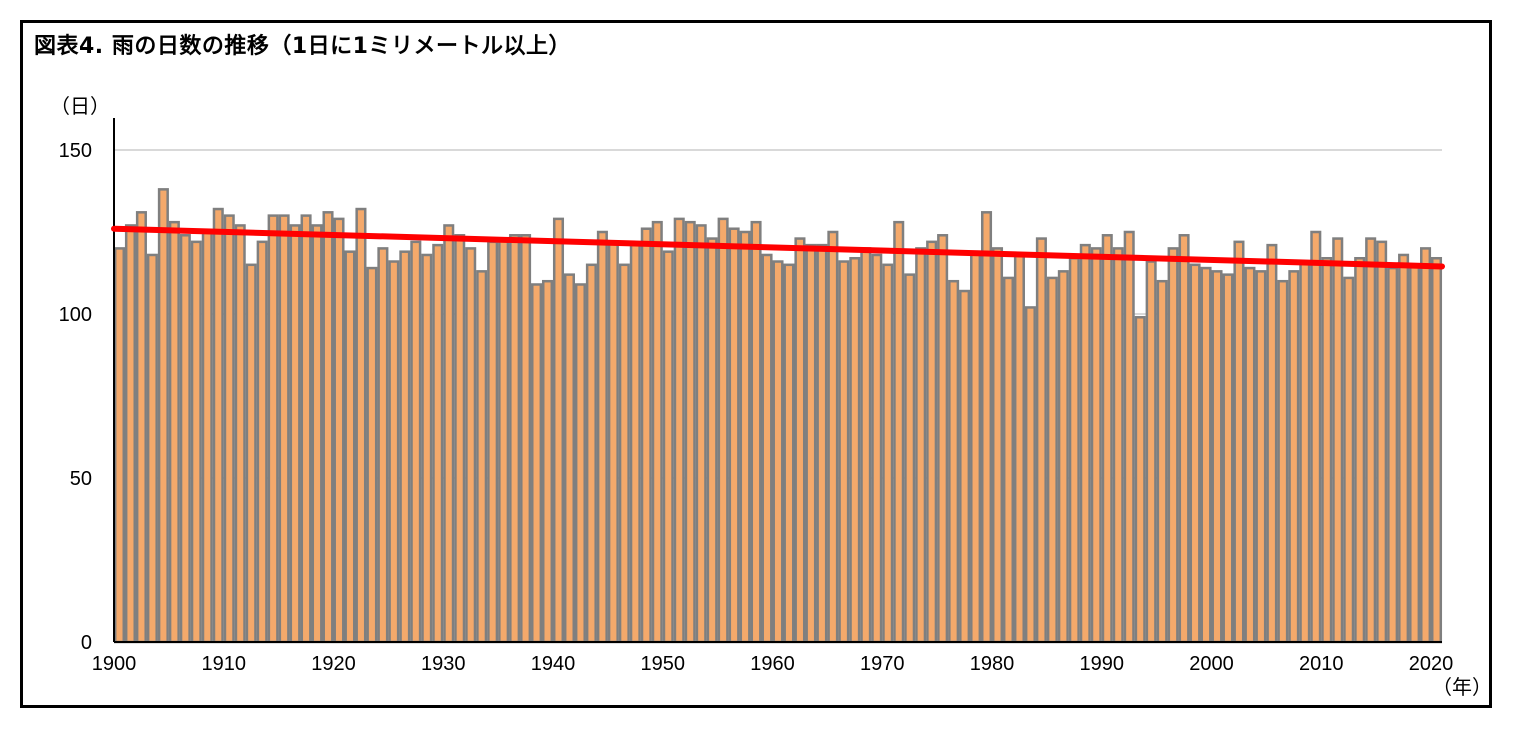  What do you see at coordinates (383, 445) in the screenshot?
I see `bar-1925` at bounding box center [383, 445].